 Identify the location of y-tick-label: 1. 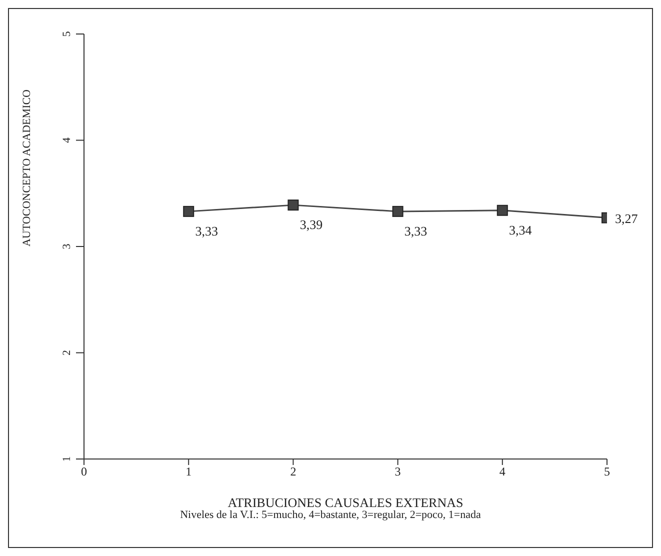
(67, 459).